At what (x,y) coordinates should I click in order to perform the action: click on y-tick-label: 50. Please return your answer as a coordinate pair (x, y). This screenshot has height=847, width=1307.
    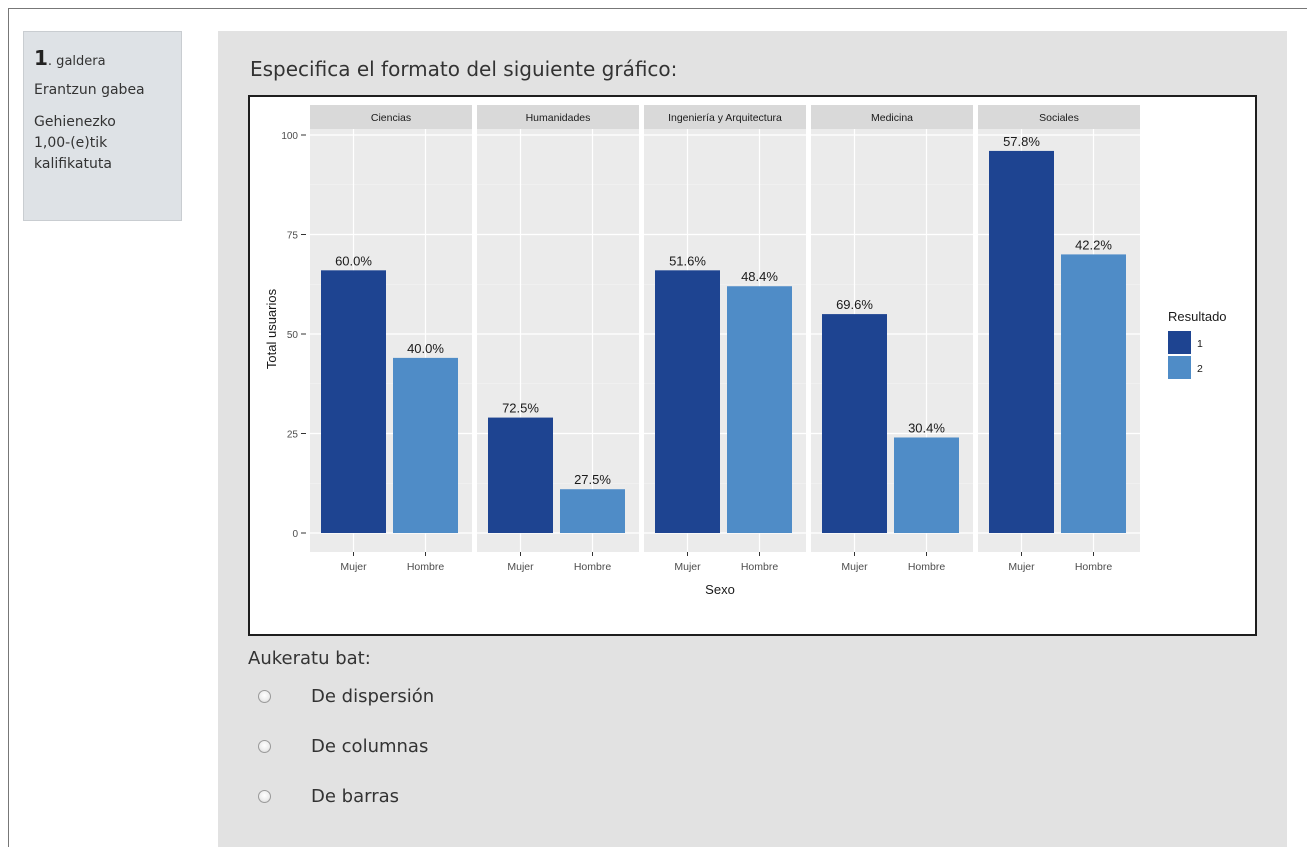
    Looking at the image, I should click on (293, 335).